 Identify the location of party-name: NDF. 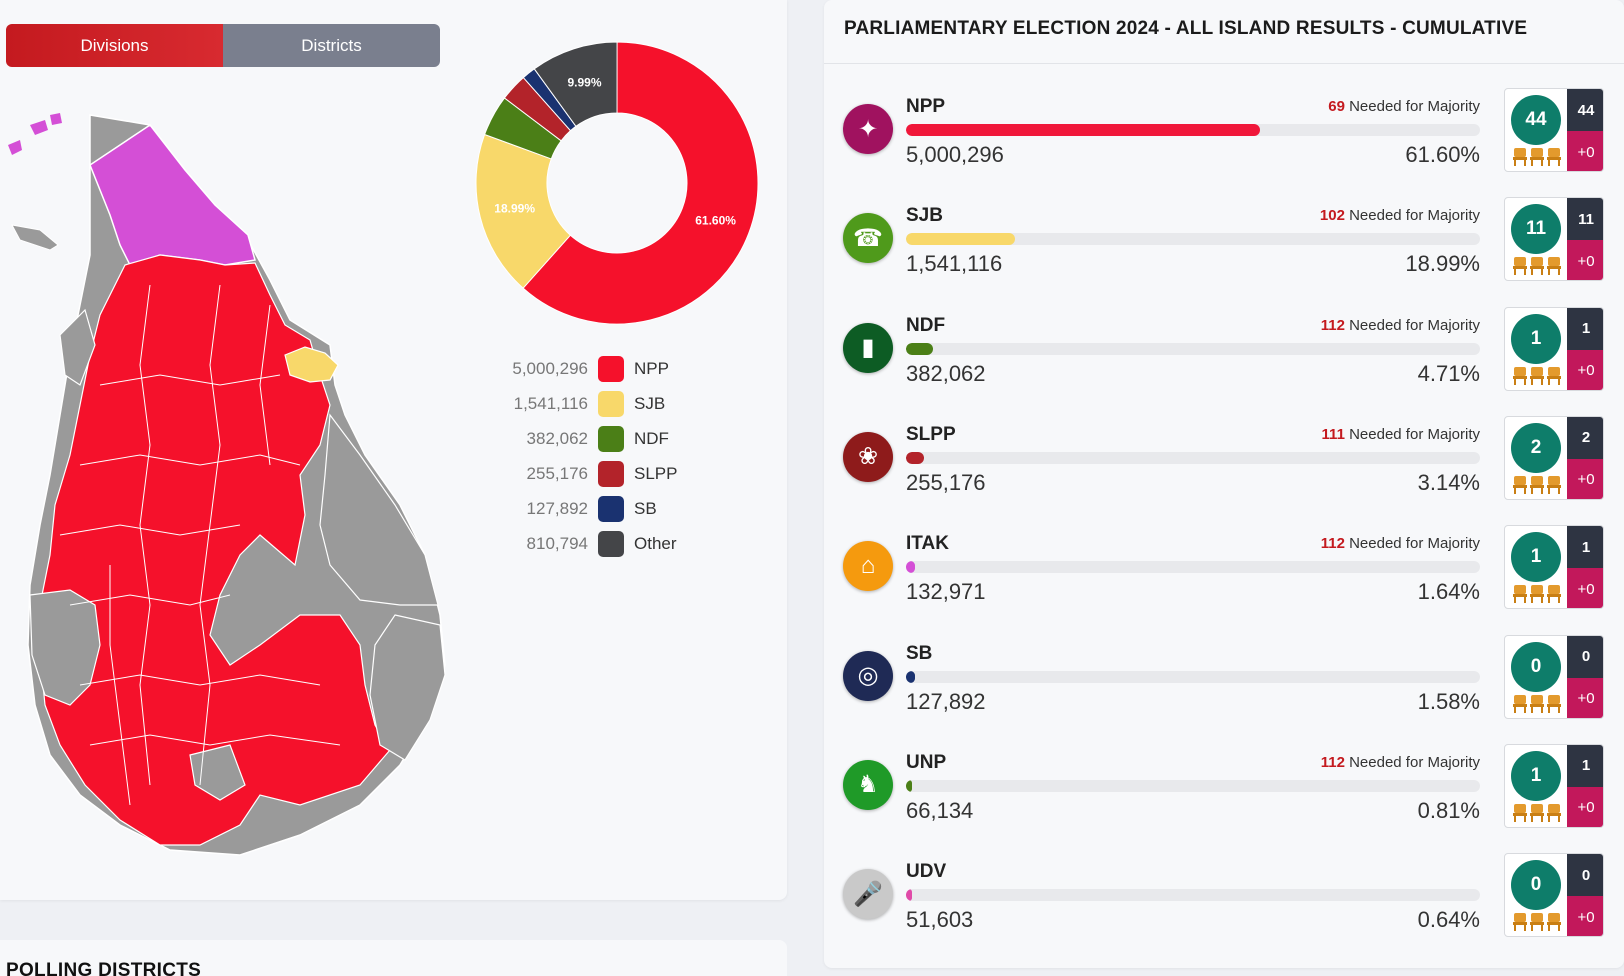
(926, 325).